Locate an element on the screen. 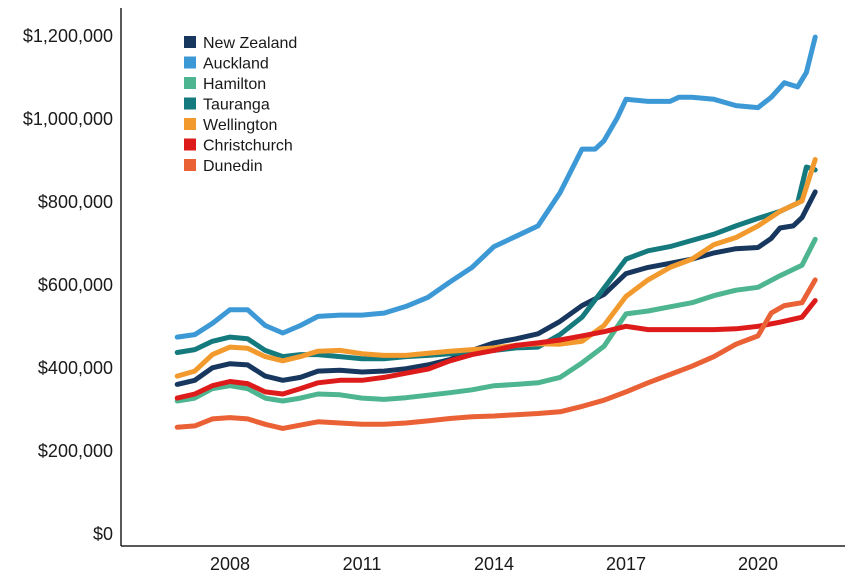  legend-label: Auckland is located at coordinates (236, 64).